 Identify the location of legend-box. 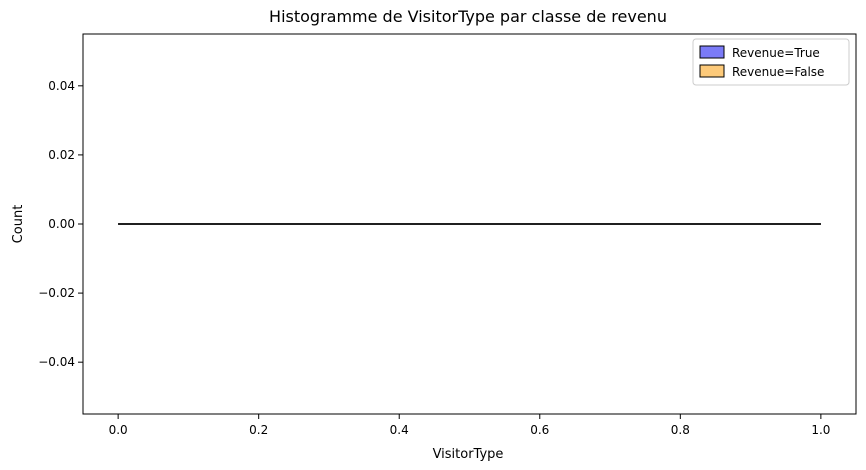
(771, 62).